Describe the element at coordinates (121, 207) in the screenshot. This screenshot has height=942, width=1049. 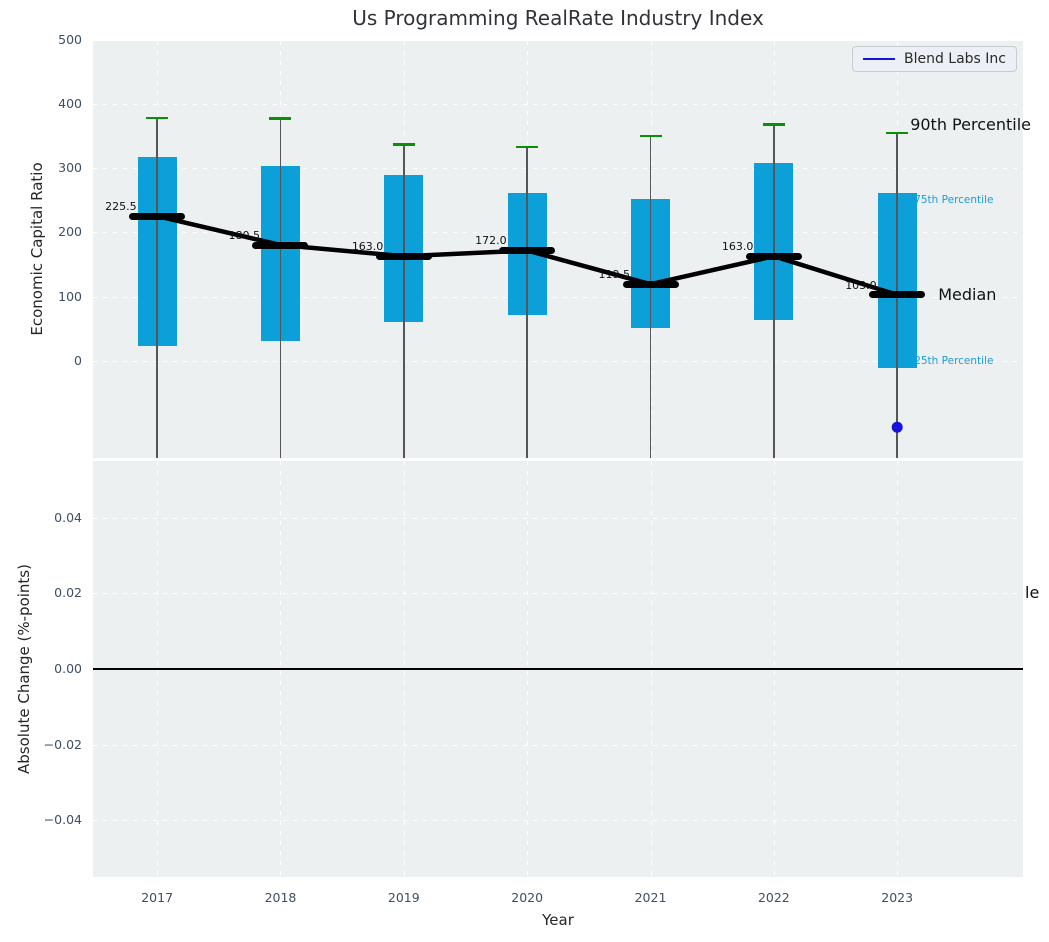
I see `median-value-label: 225.5` at that location.